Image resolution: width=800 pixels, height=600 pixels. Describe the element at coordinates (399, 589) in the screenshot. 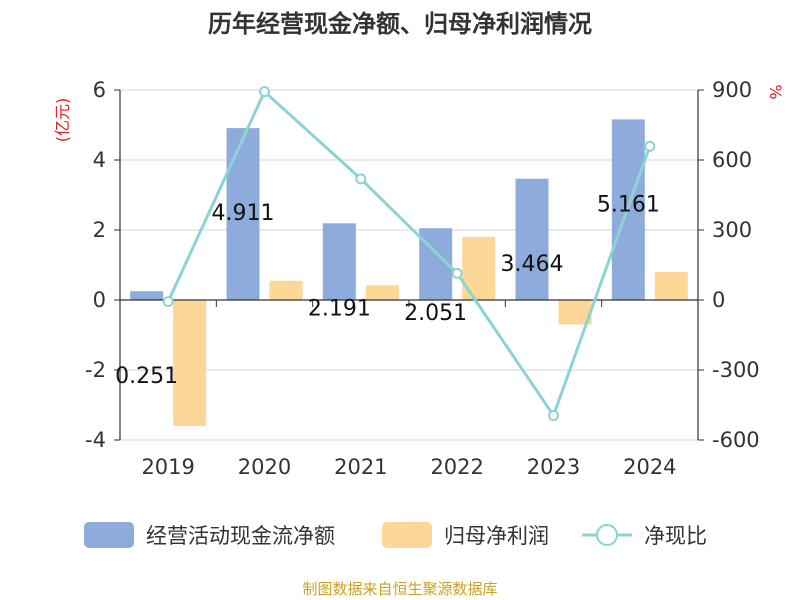

I see `source-note: 制图数据来自恒生聚源数据库` at that location.